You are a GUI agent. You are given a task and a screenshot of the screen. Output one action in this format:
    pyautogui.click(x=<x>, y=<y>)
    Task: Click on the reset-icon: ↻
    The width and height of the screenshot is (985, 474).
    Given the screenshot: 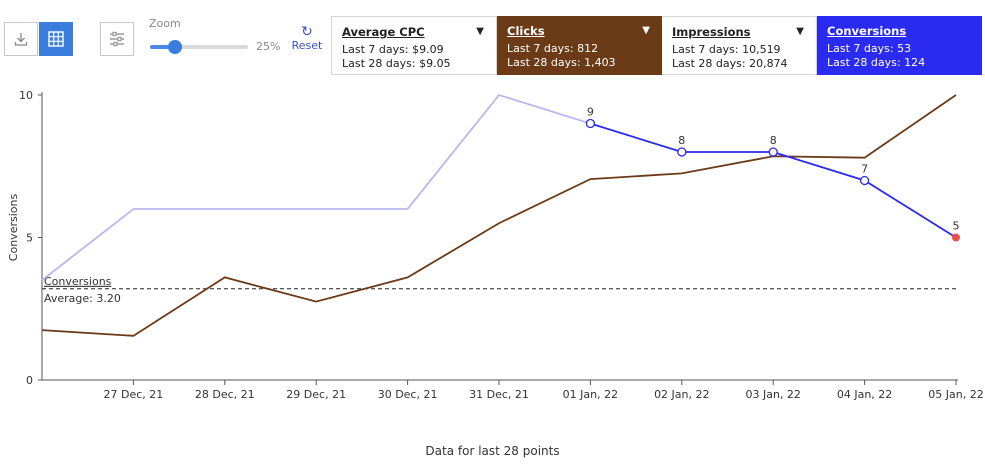 What is the action you would take?
    pyautogui.click(x=307, y=32)
    